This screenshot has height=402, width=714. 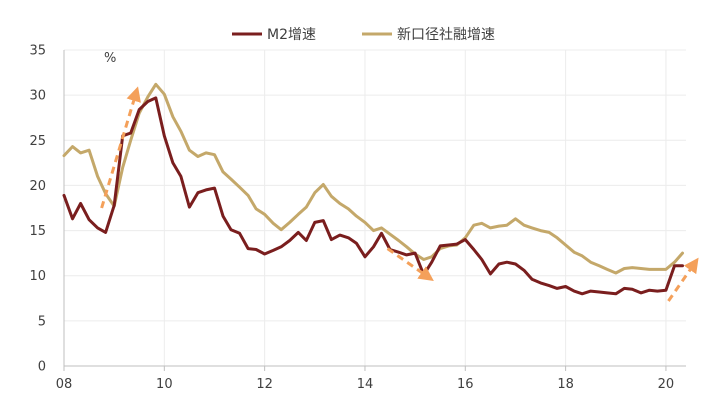 I want to click on y-tick-label: 0, so click(x=42, y=367).